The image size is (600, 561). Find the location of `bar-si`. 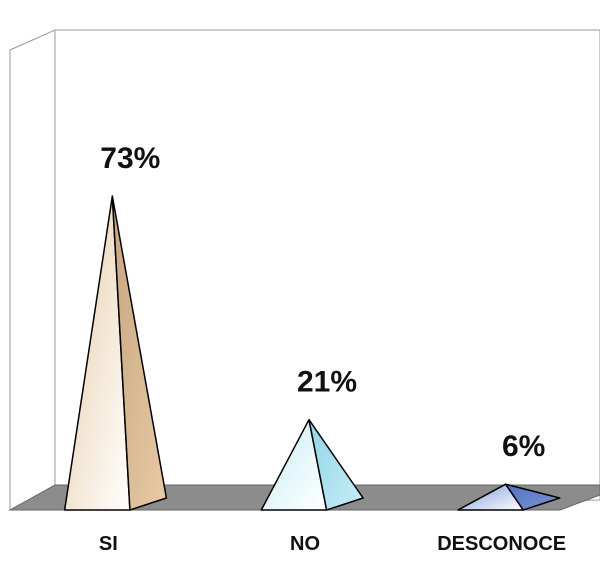

bar-si is located at coordinates (115, 353).